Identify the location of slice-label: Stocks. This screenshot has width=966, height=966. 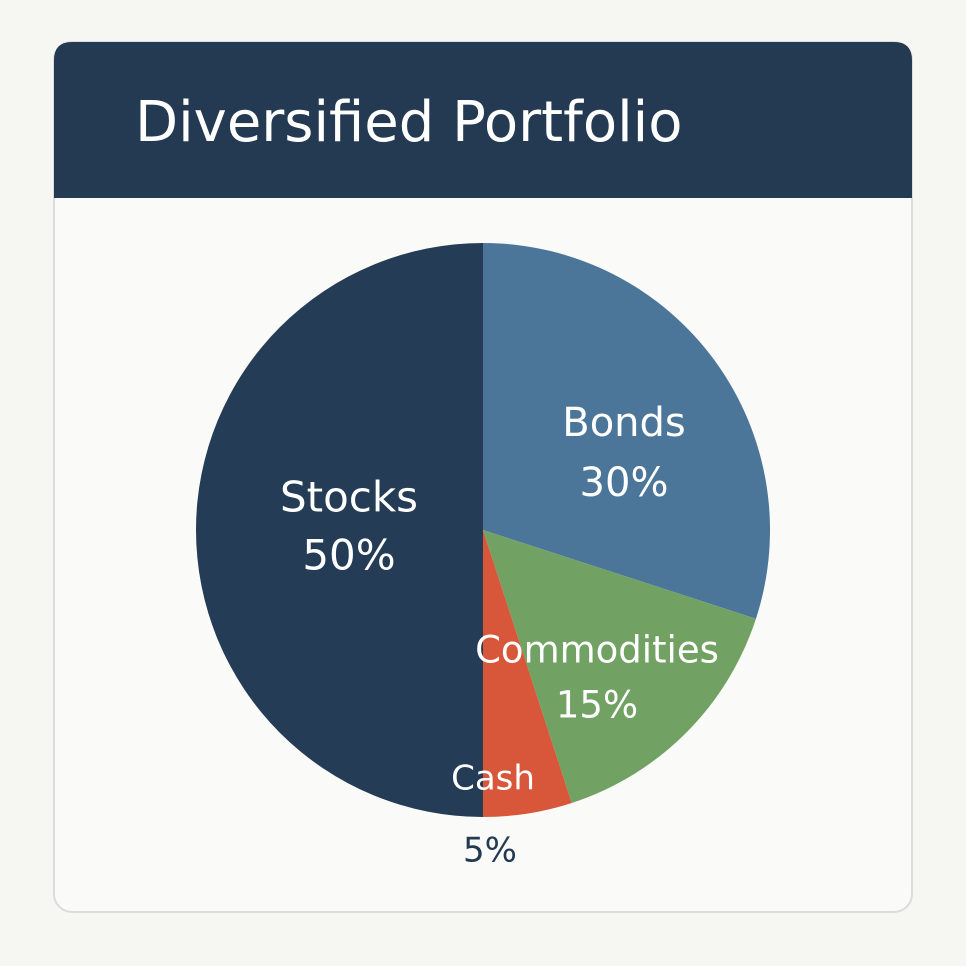
(349, 497).